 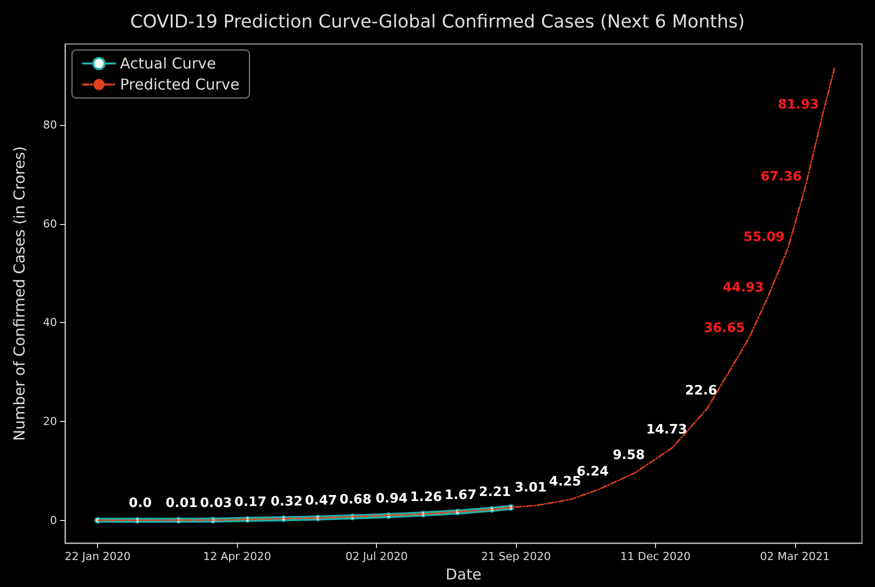 I want to click on data-label: 0.17, so click(x=250, y=502).